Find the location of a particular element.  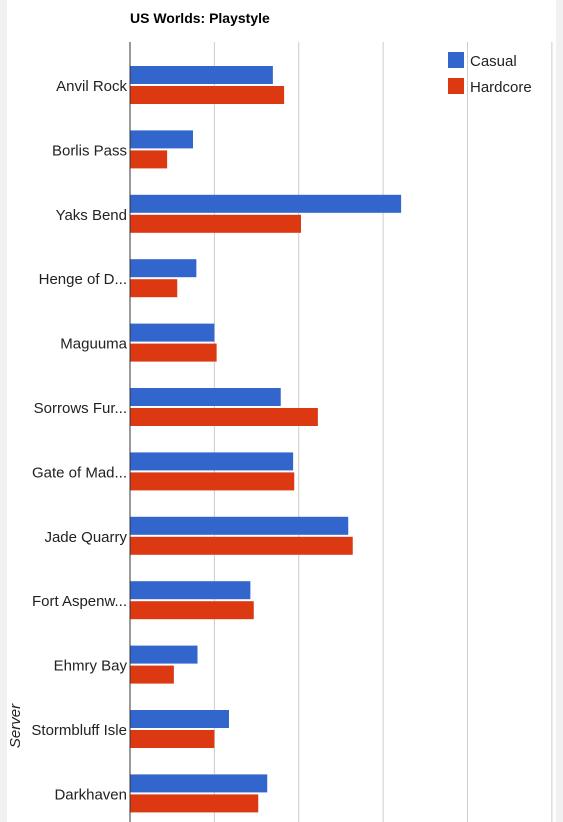

bar-hardcore-maguuma is located at coordinates (173, 352).